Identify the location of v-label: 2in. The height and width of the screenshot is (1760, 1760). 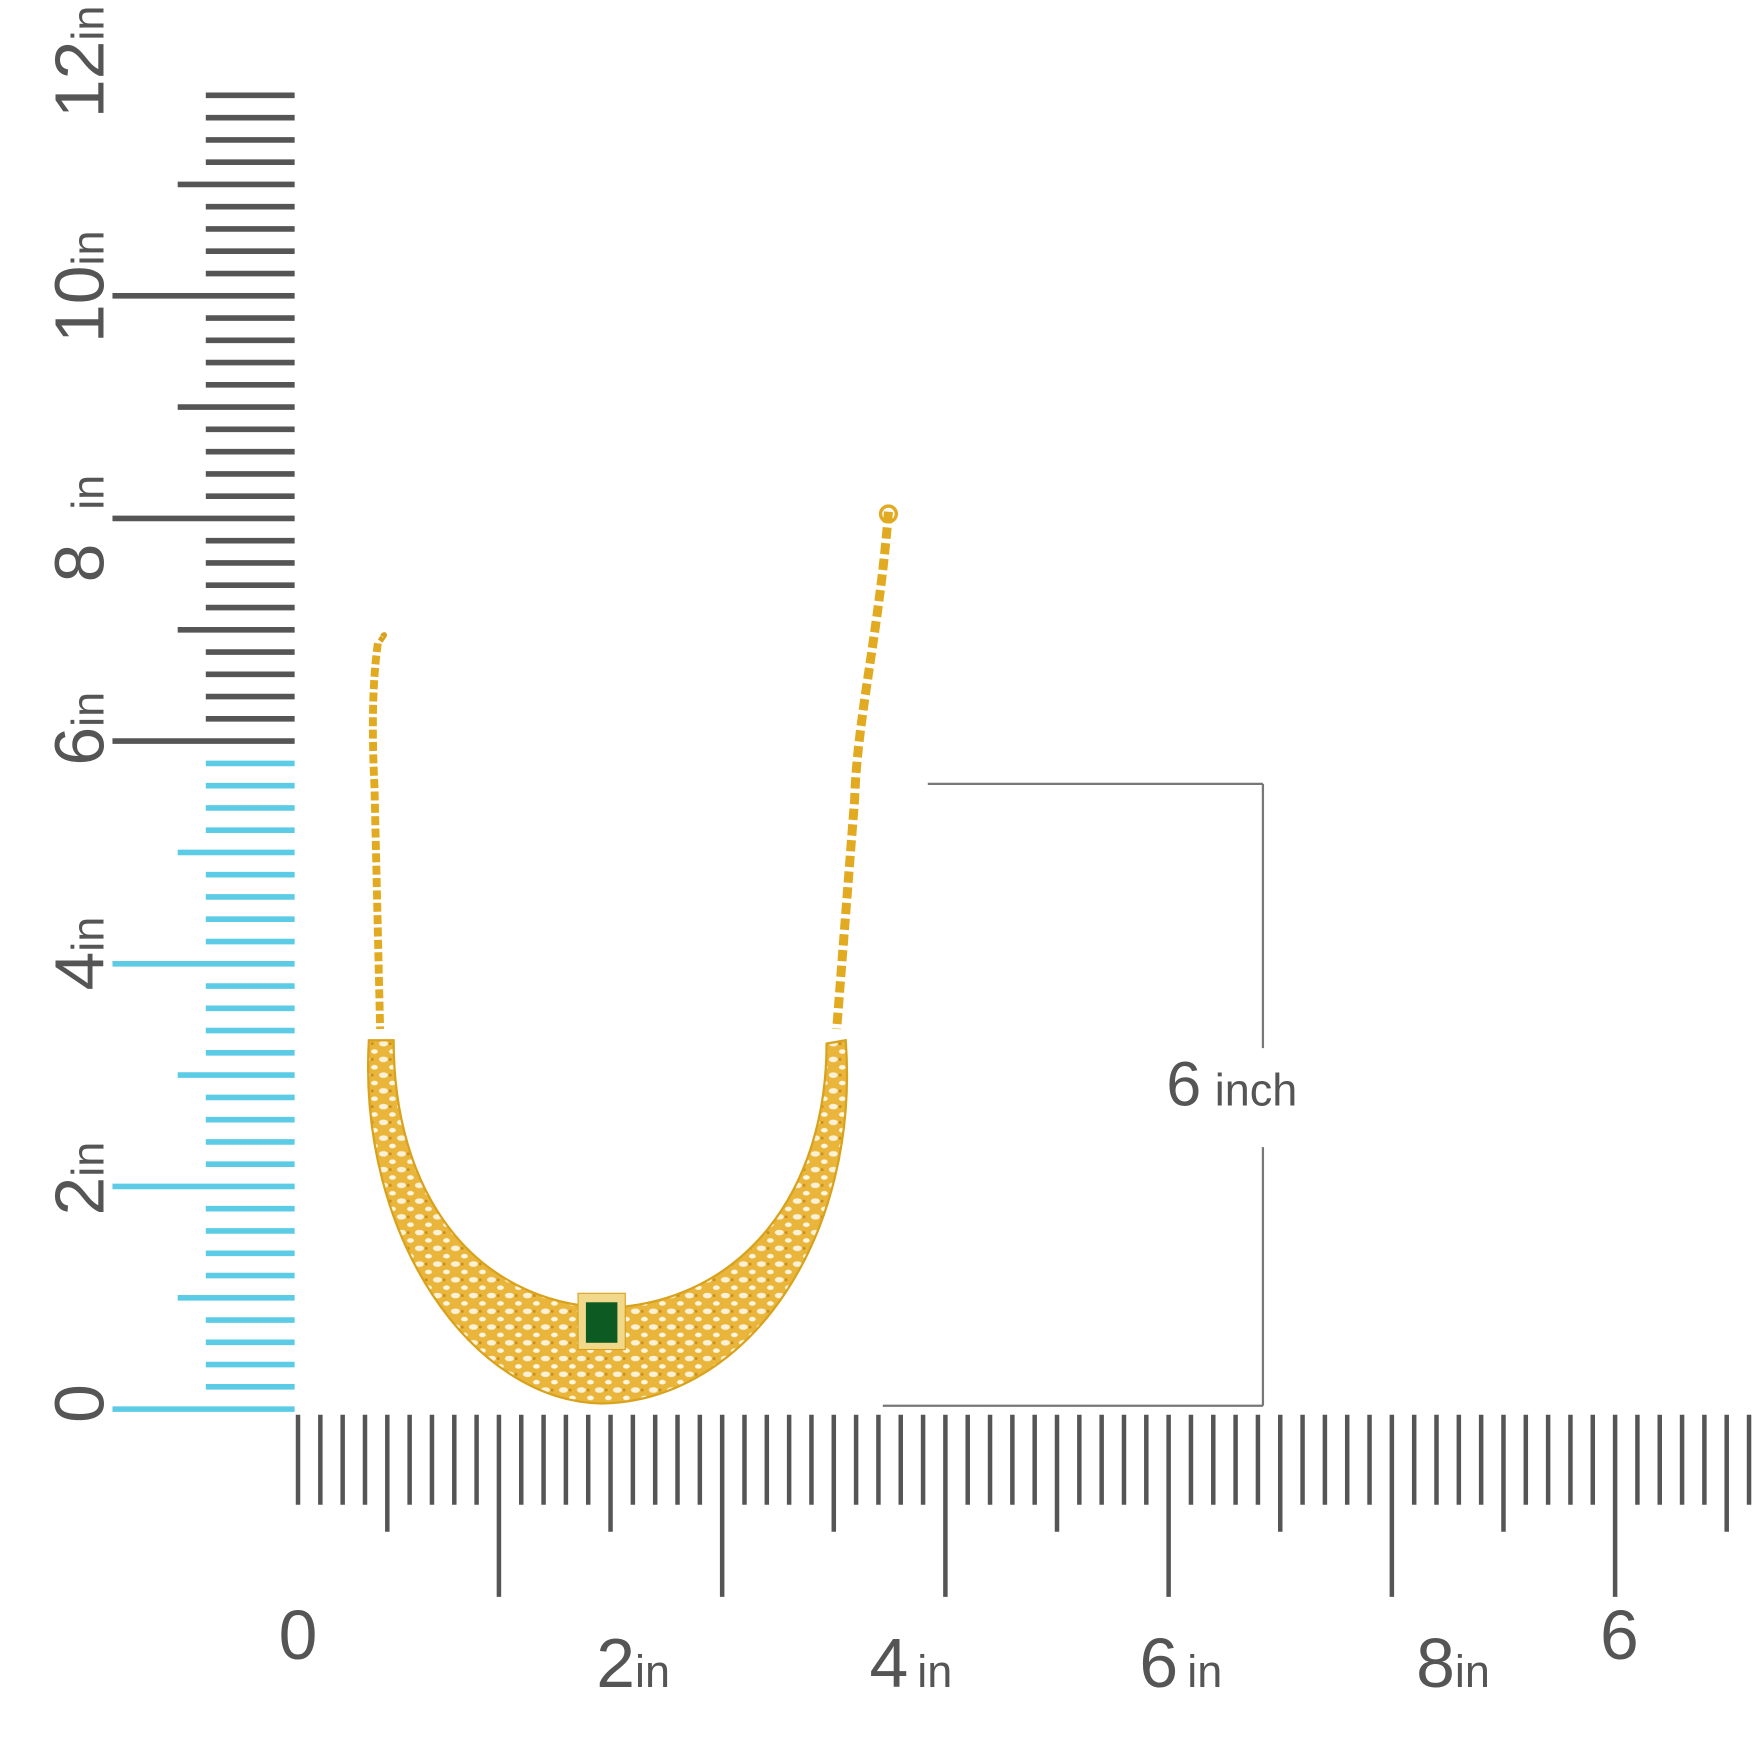
(79, 1179).